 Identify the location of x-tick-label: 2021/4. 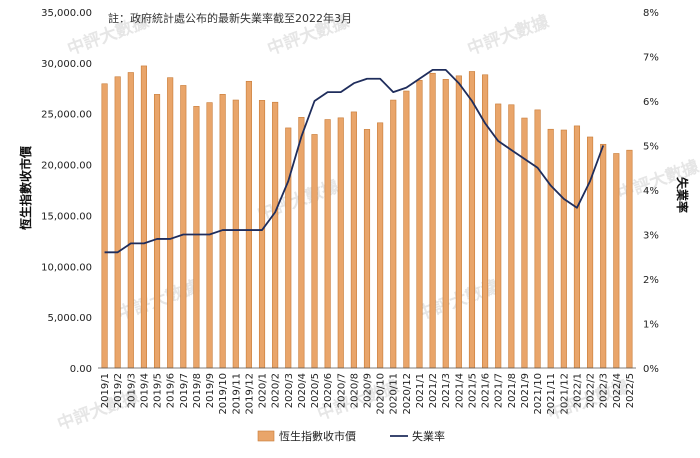
(459, 390).